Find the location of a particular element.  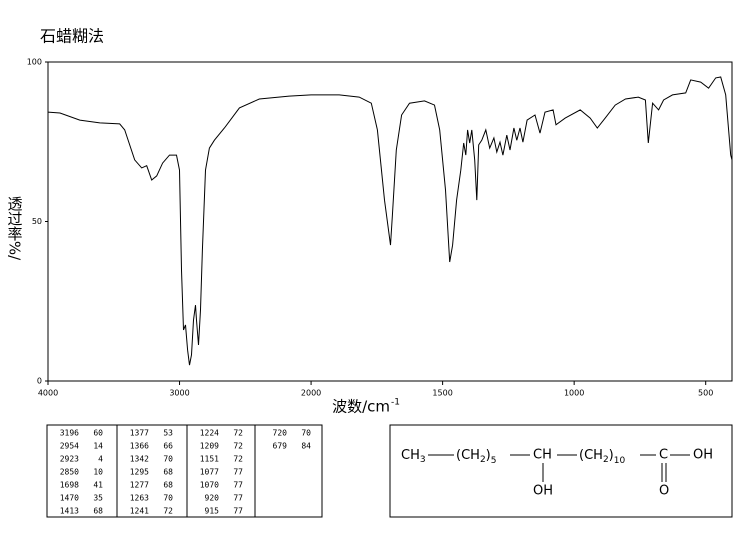

structure-group: C is located at coordinates (663, 455).